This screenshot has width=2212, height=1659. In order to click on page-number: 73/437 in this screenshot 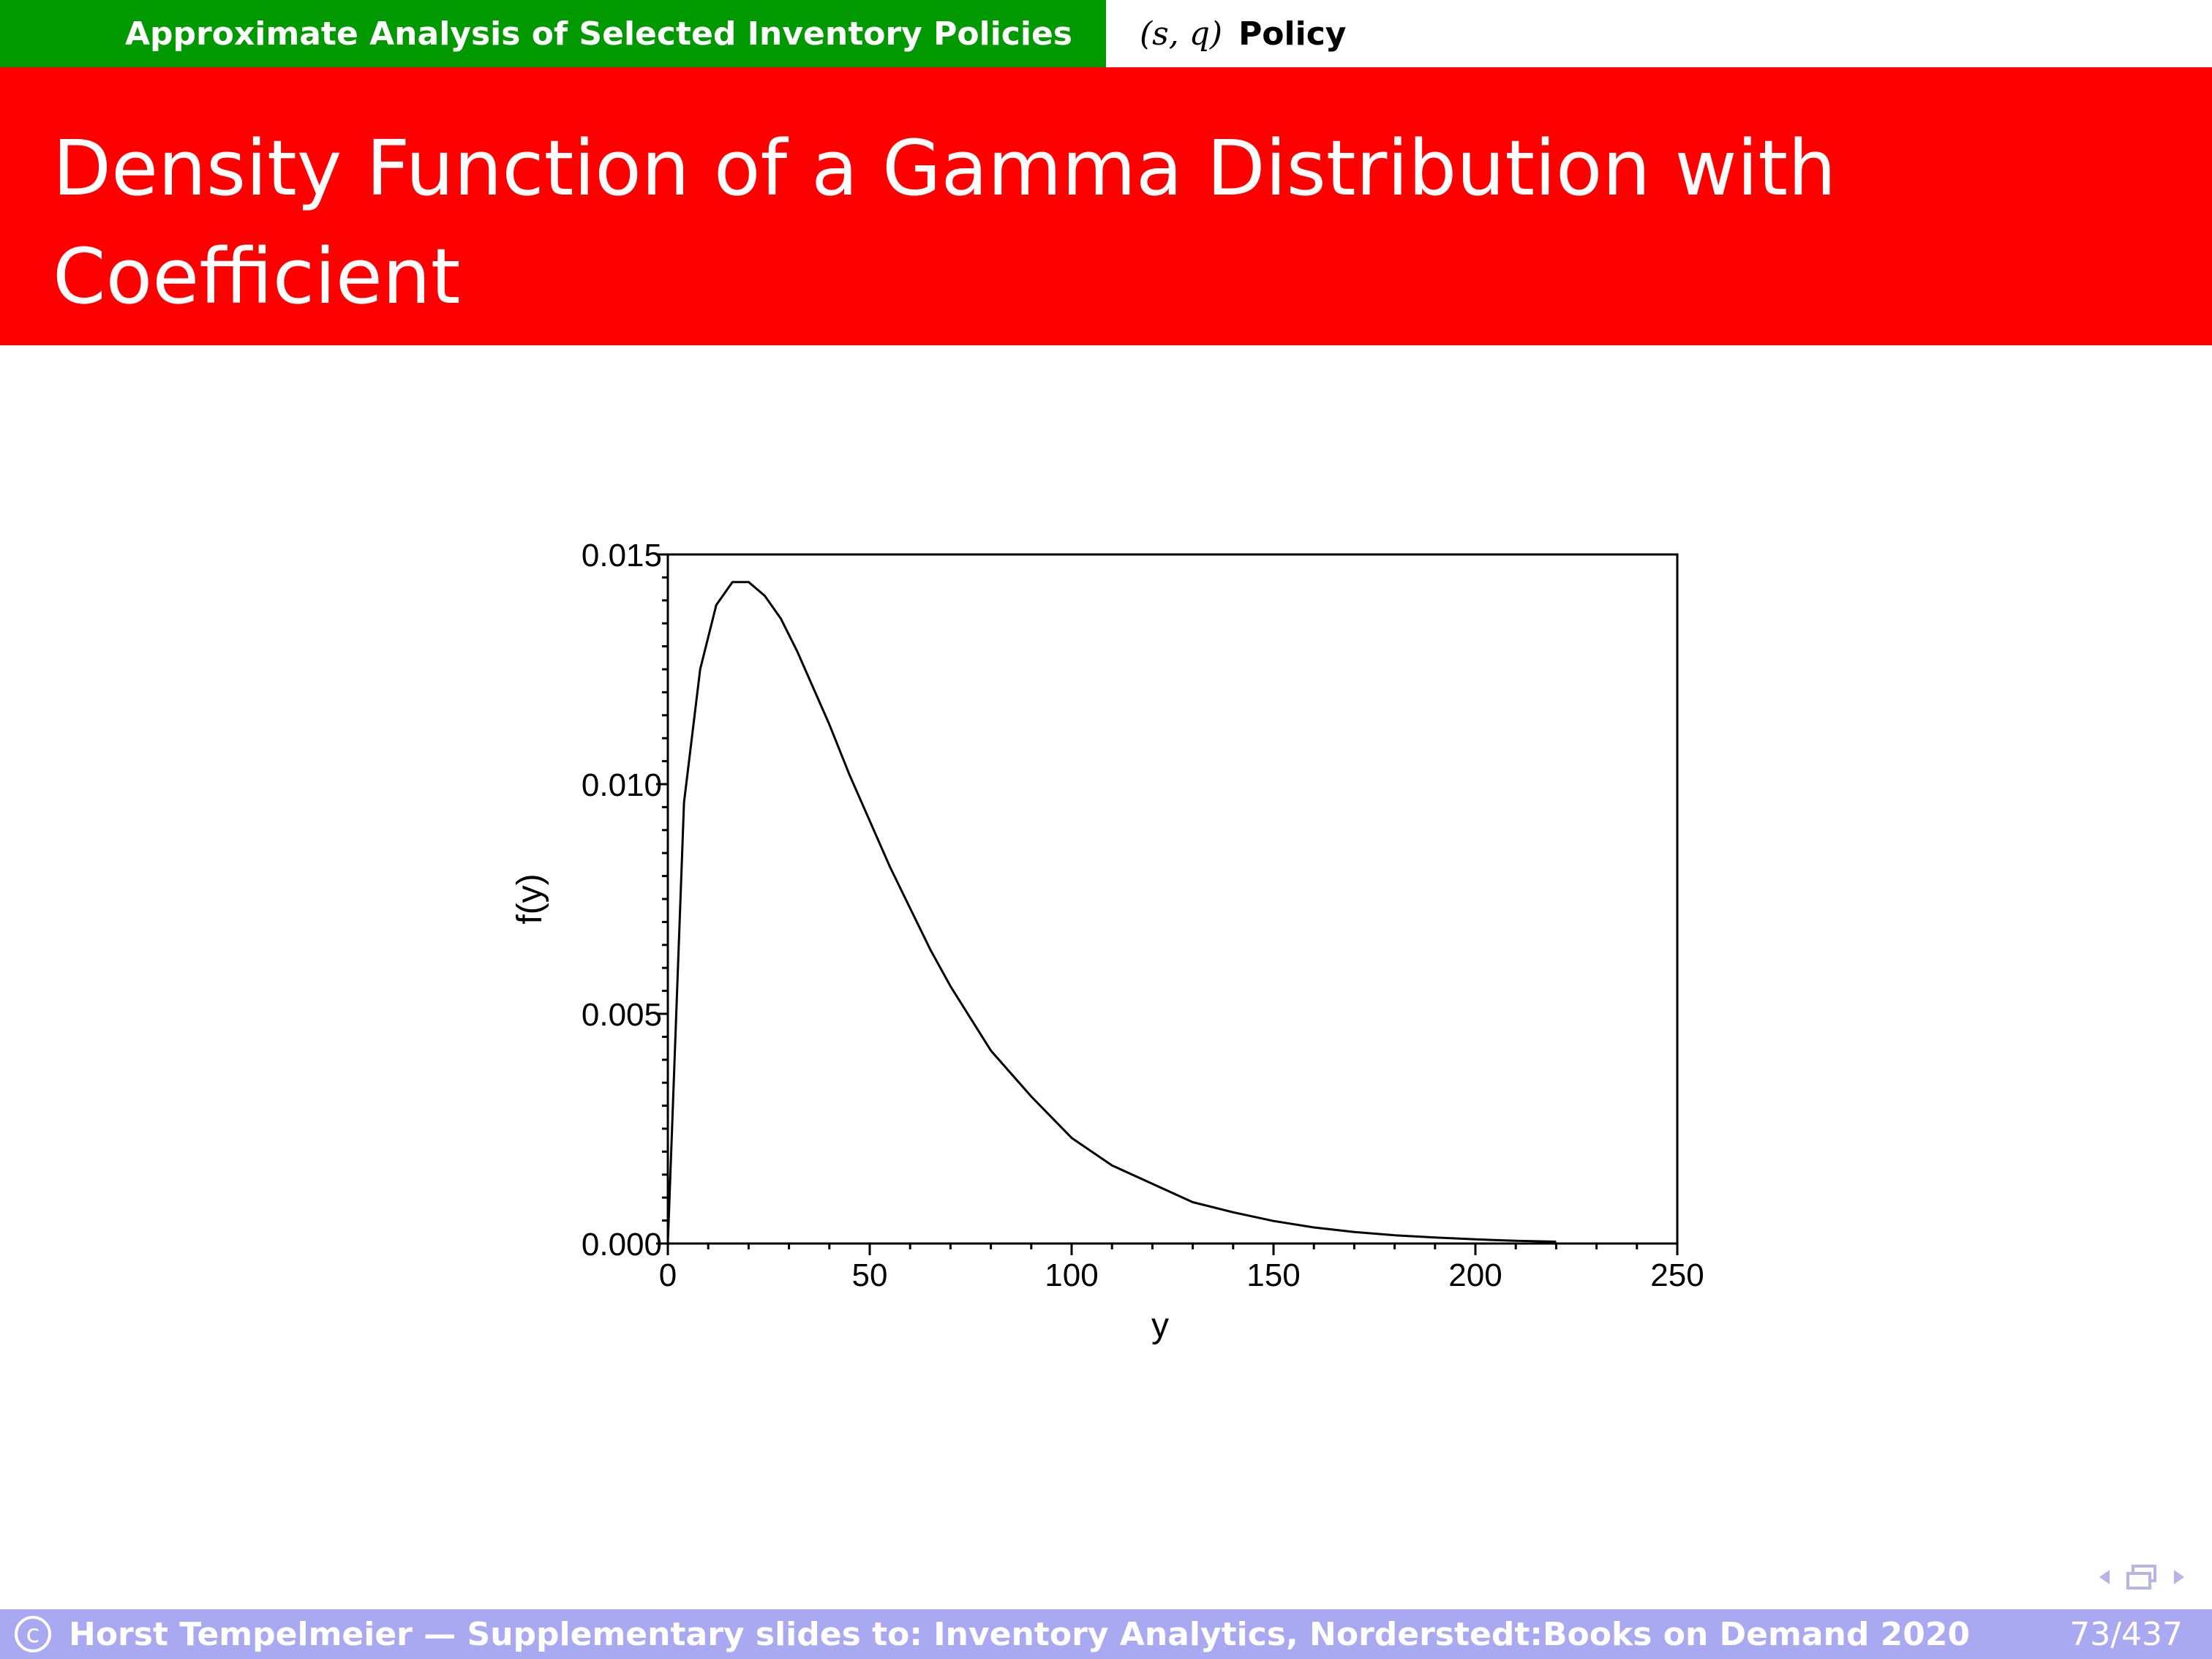, I will do `click(2126, 1634)`.